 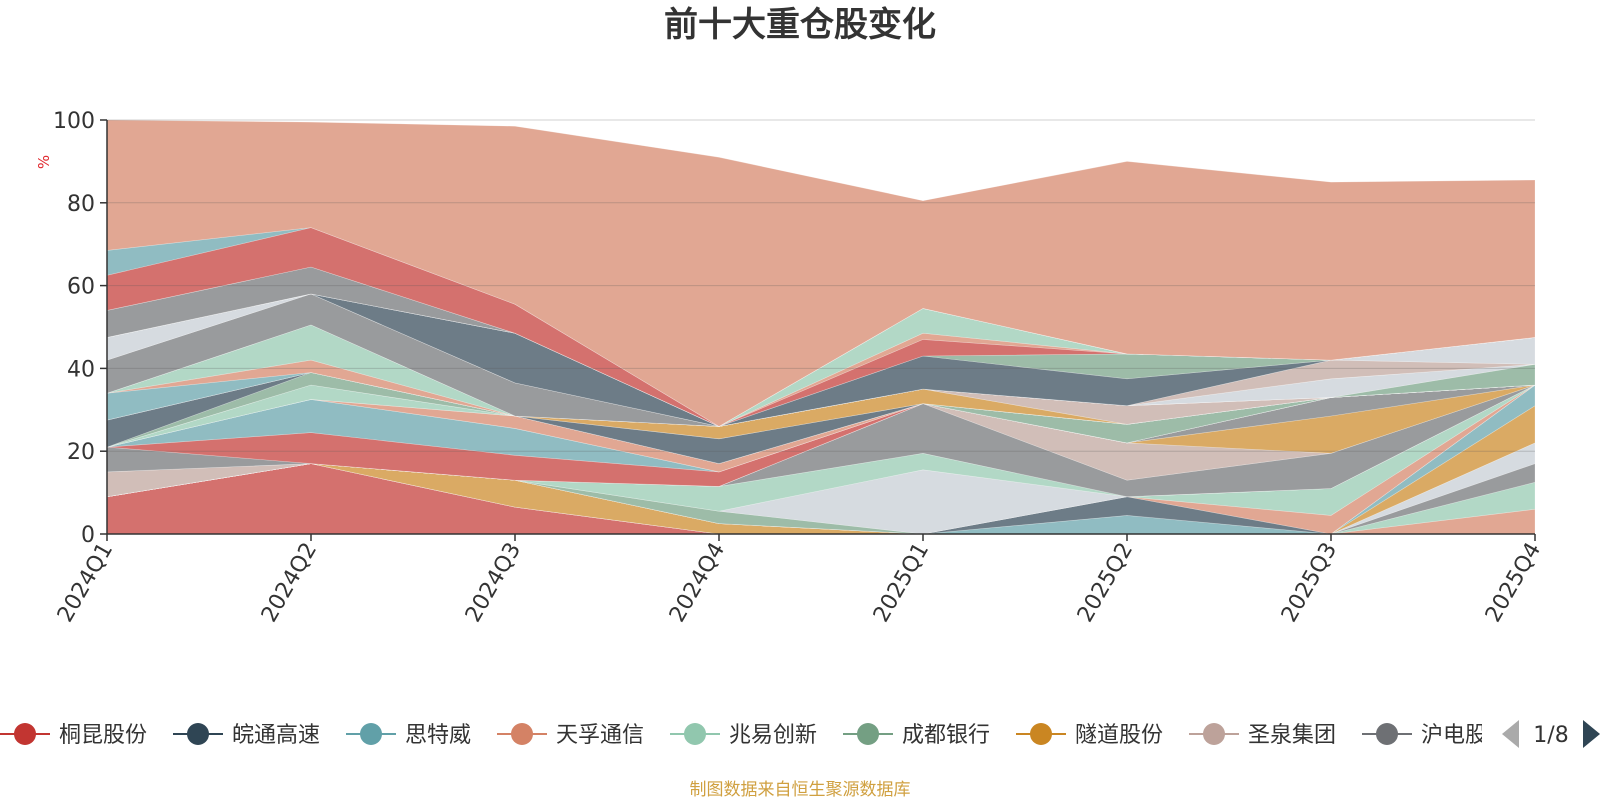 I want to click on legend-label-8: 圣泉集团, so click(x=1292, y=735).